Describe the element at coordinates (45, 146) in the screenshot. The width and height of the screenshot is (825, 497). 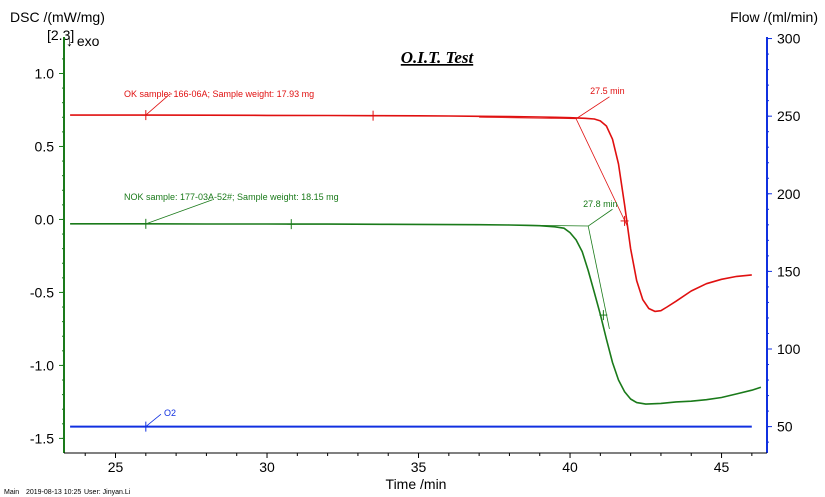
I see `y-left-tick-label: 0.5` at that location.